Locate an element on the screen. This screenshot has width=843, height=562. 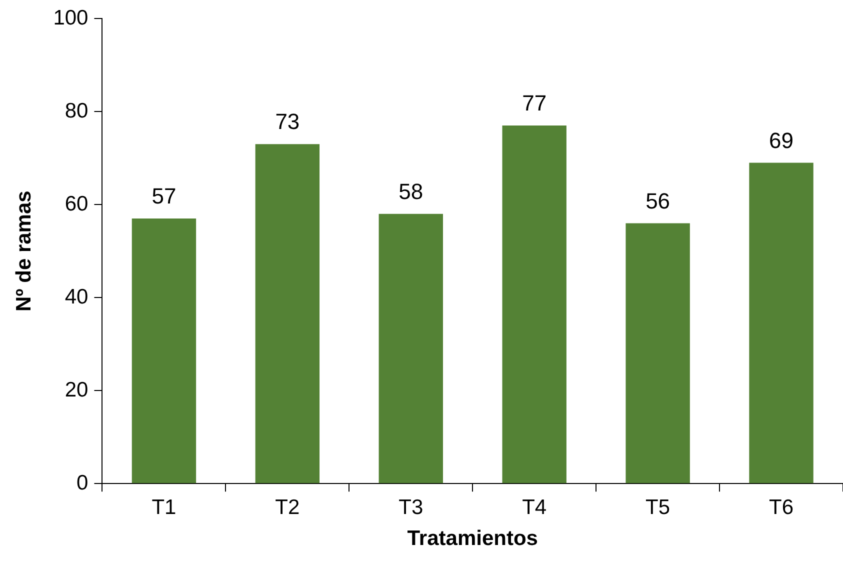
data-label: 69 is located at coordinates (781, 140).